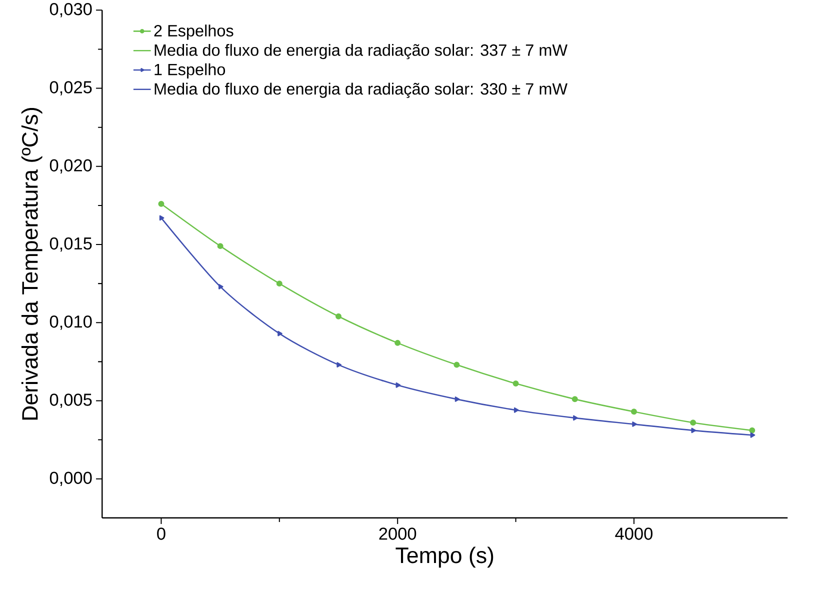  What do you see at coordinates (71, 479) in the screenshot?
I see `y-tick-label: 0,000` at bounding box center [71, 479].